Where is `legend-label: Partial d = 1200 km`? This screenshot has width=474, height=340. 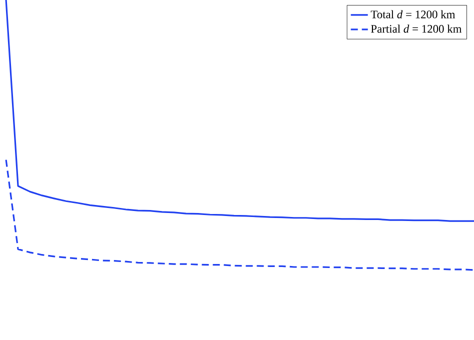
legend-label: Partial d = 1200 km is located at coordinates (416, 28).